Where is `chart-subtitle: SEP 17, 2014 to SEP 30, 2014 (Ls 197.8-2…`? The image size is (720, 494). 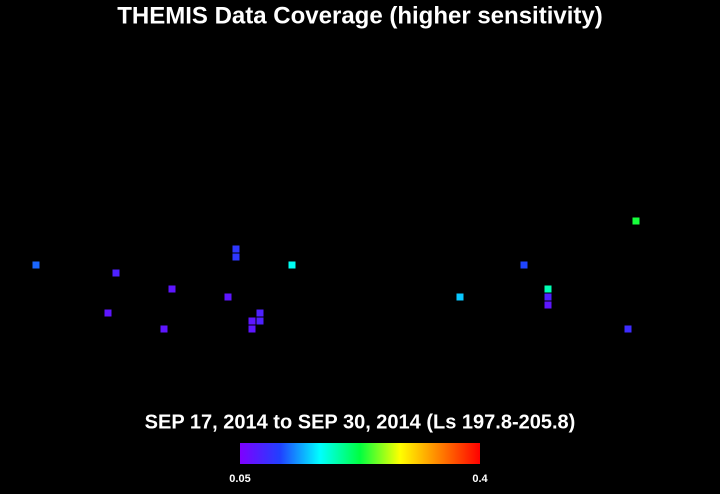 chart-subtitle: SEP 17, 2014 to SEP 30, 2014 (Ls 197.8-2… is located at coordinates (360, 422).